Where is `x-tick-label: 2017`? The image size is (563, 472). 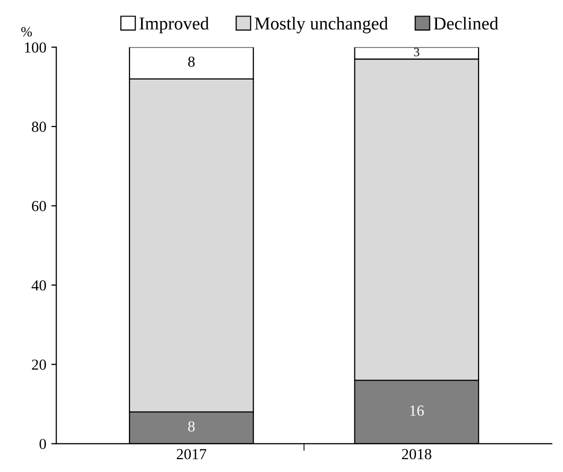
x-tick-label: 2017 is located at coordinates (191, 454).